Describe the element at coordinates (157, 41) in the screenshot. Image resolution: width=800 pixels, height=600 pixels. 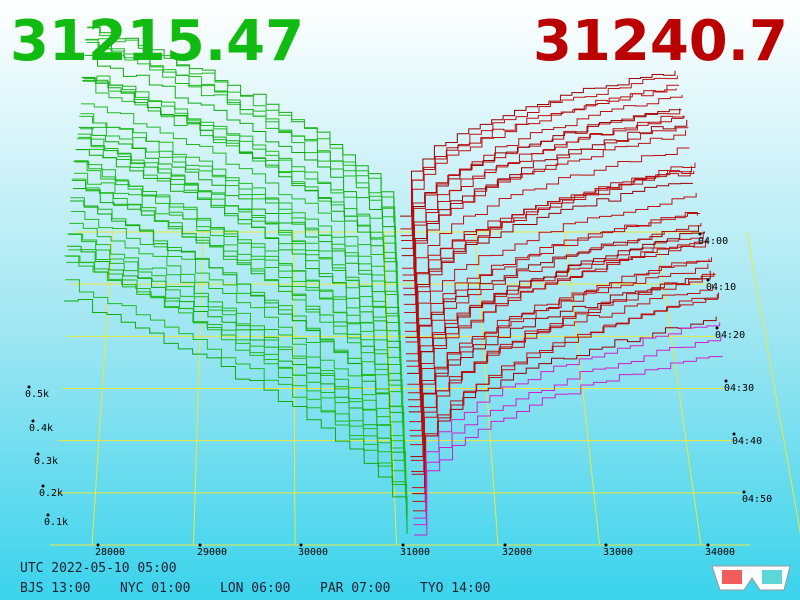
I see `bid-price: 31215.47` at that location.